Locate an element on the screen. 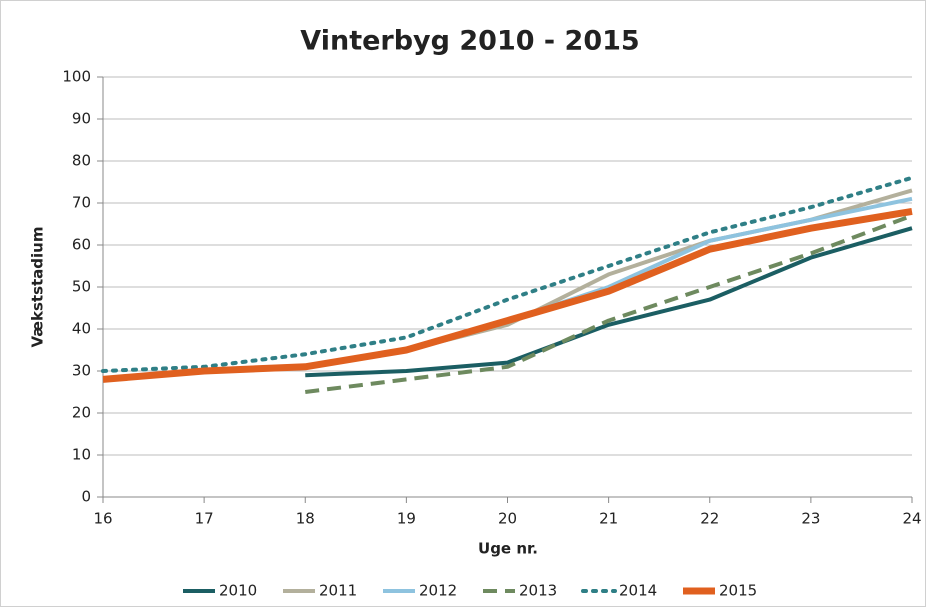 The width and height of the screenshot is (926, 607). chart-title: Vinterbyg 2010 - 2015 is located at coordinates (469, 41).